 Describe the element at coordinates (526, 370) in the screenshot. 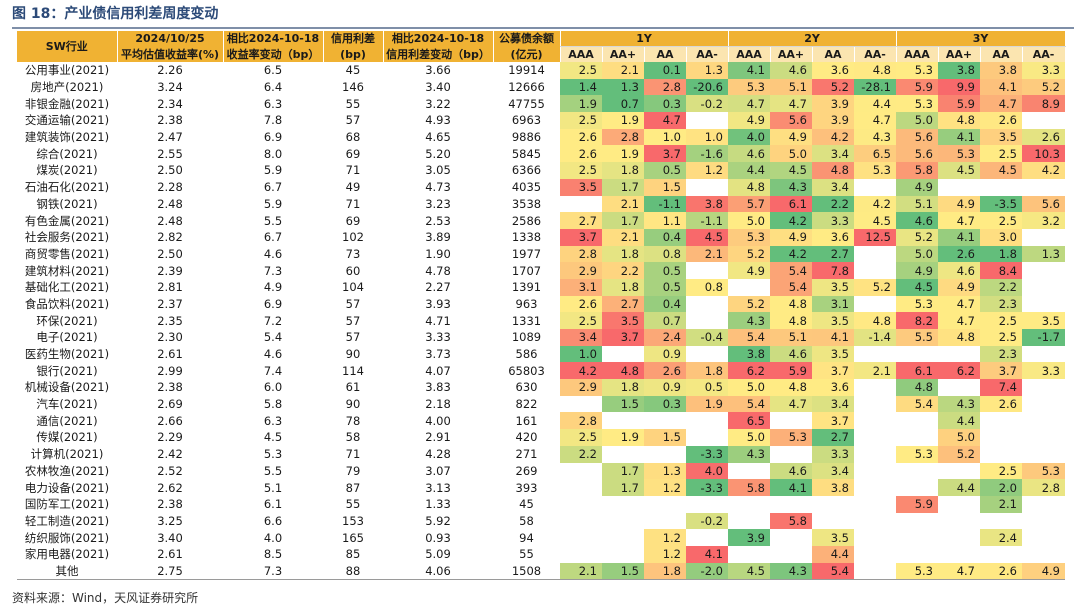

I see `bond-balance: 65803` at that location.